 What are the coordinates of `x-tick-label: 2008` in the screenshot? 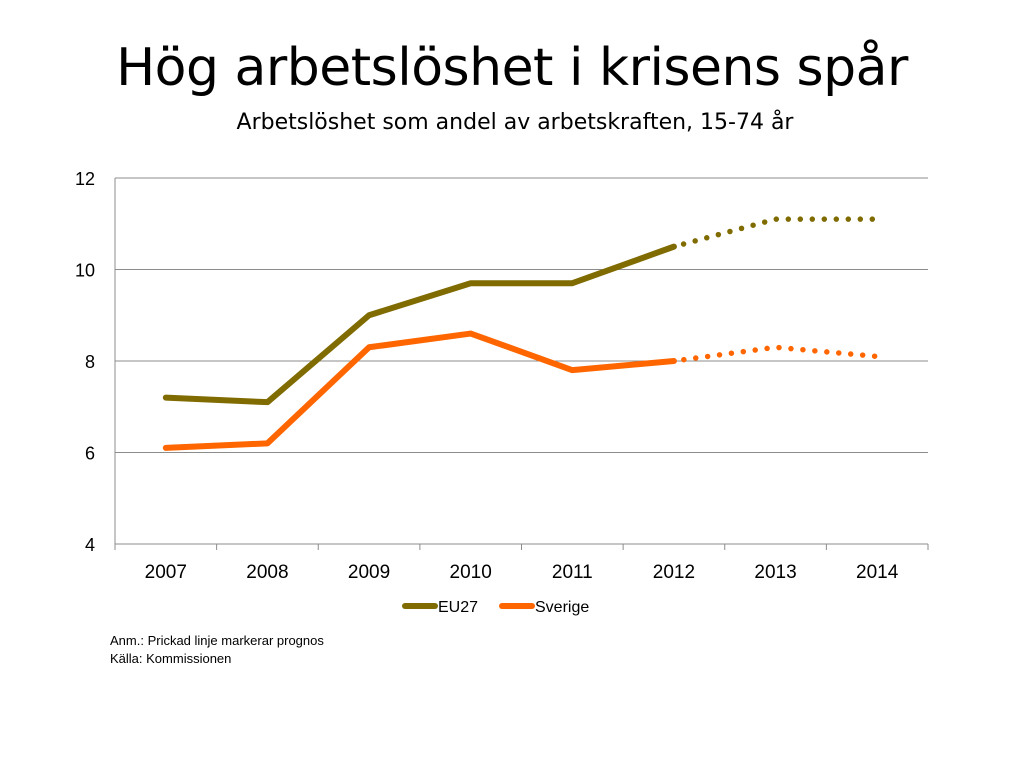 It's located at (267, 572).